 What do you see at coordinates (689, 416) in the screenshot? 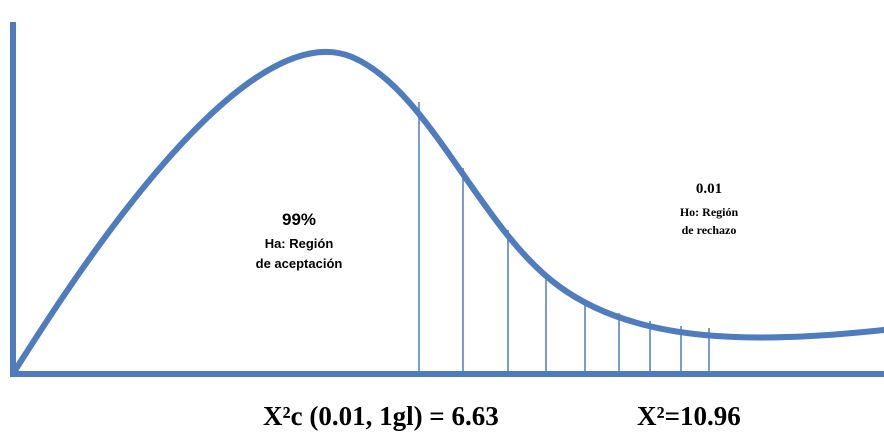
I see `calculated-value-label: X²=10.96` at bounding box center [689, 416].